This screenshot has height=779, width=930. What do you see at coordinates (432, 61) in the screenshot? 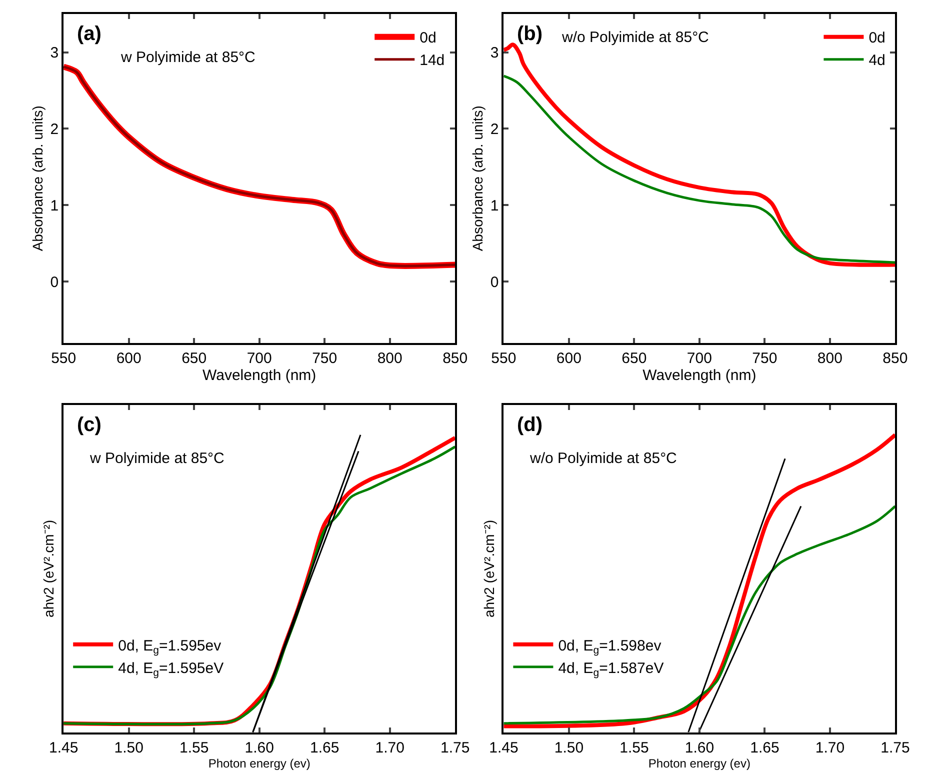
I see `legend-label: 14d` at bounding box center [432, 61].